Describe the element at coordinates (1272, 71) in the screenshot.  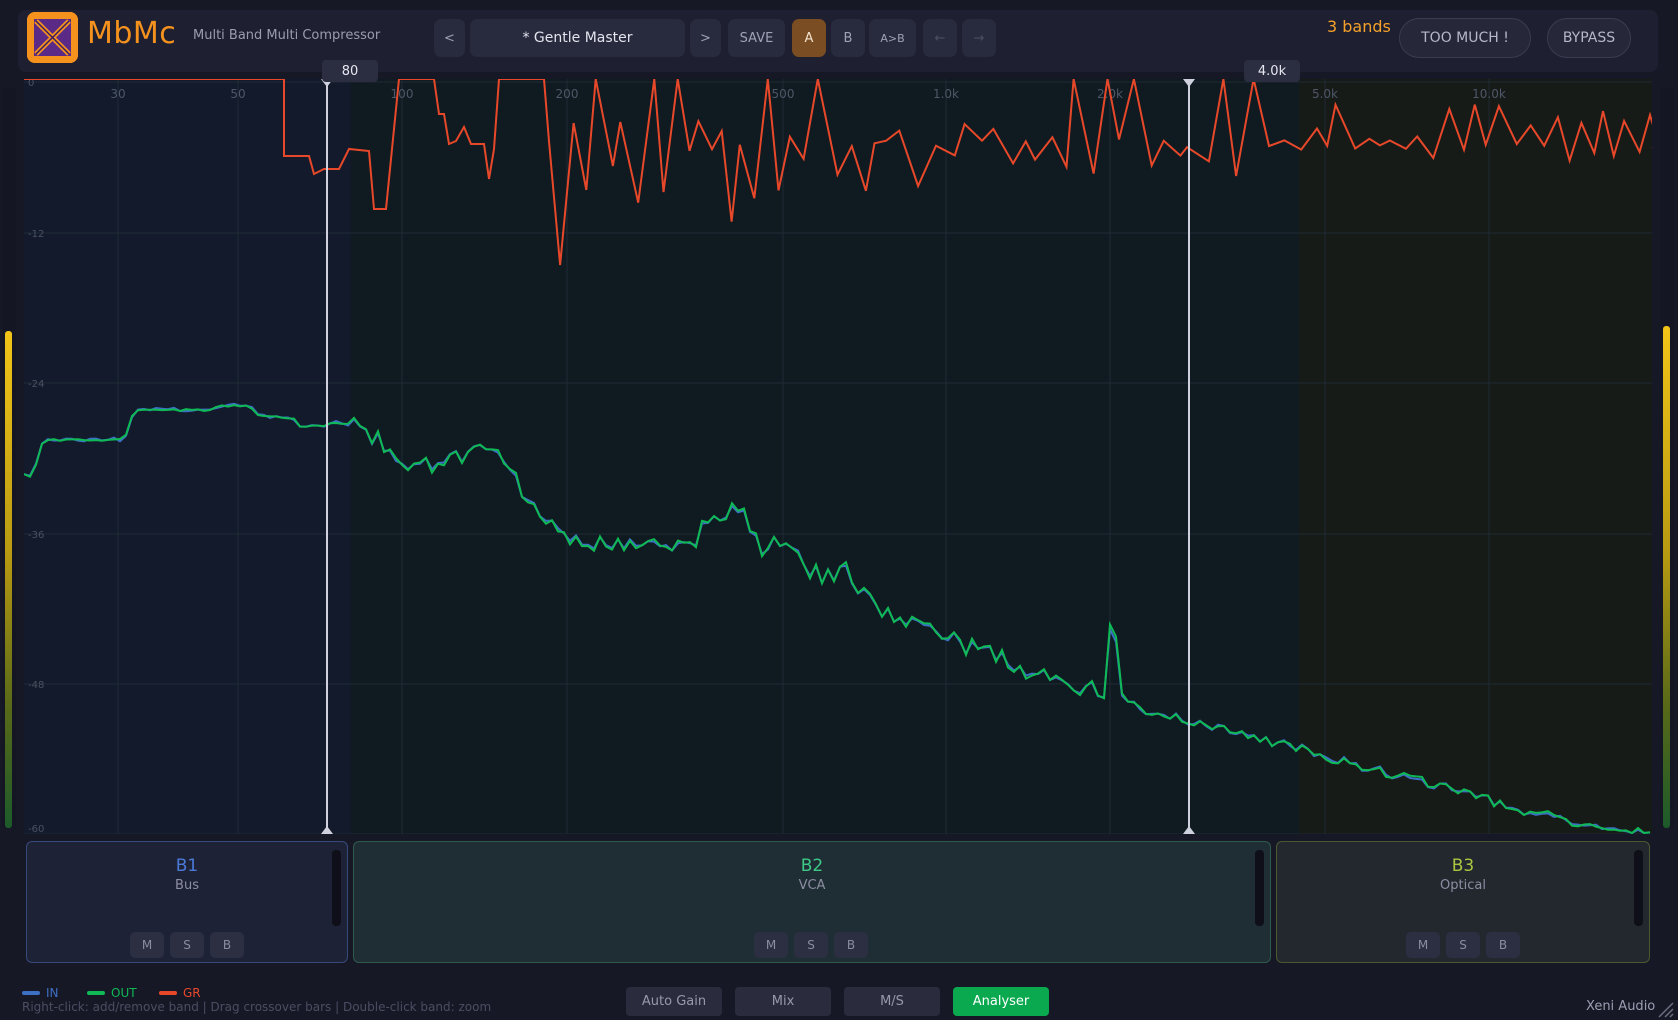
I see `crossover-2-label: 4.0k` at that location.